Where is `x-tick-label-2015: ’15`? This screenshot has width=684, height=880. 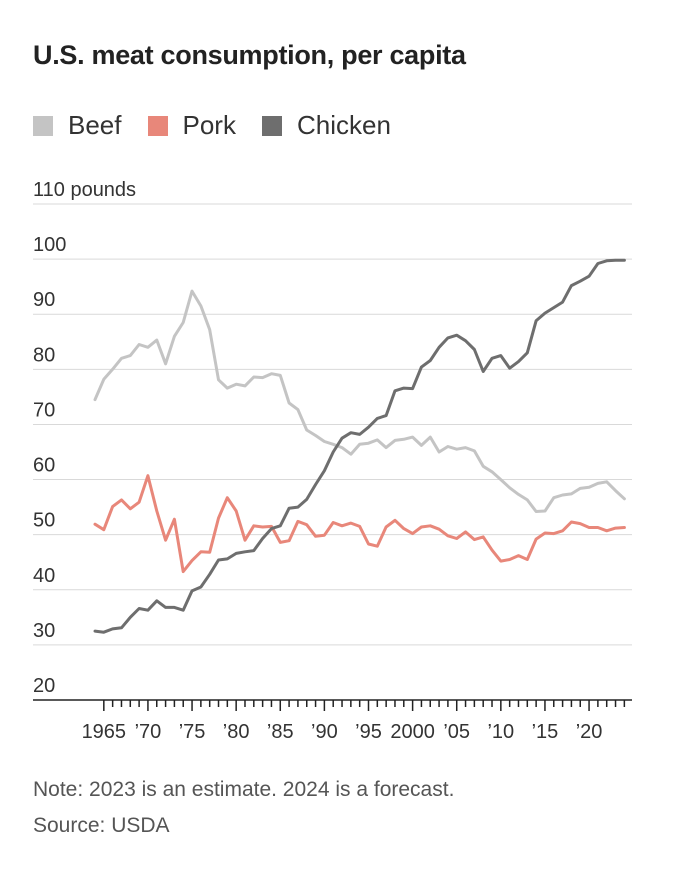
x-tick-label-2015: ’15 is located at coordinates (545, 732).